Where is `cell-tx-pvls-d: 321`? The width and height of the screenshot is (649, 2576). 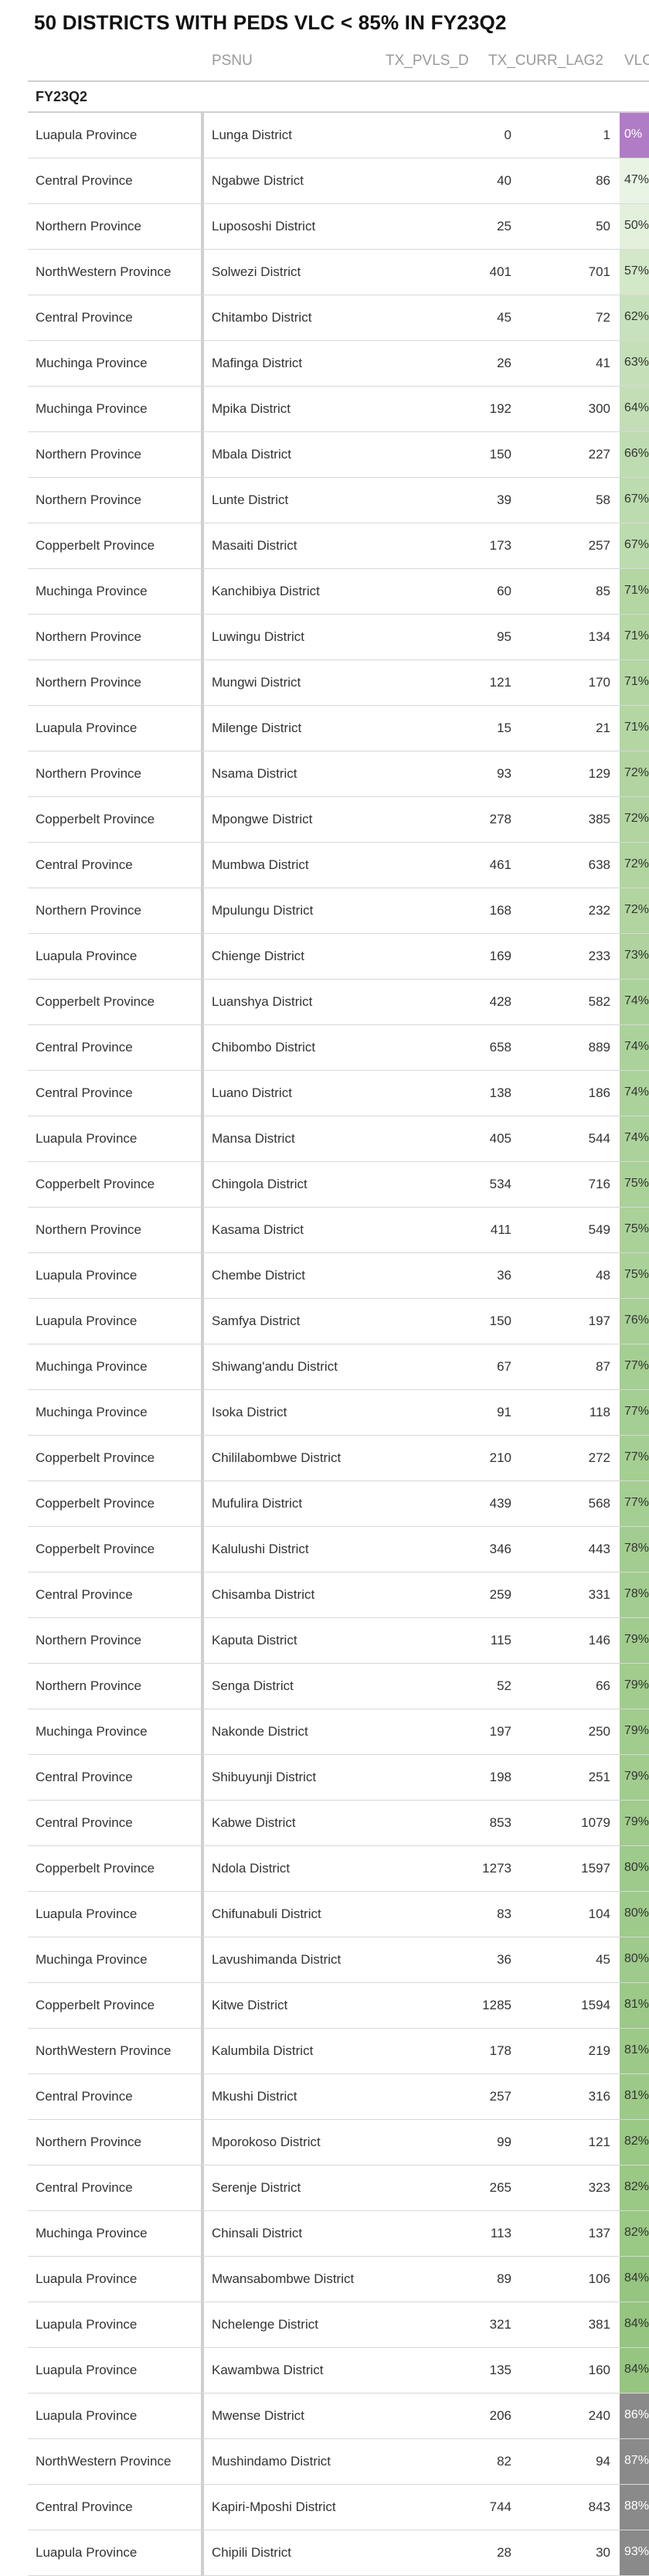 cell-tx-pvls-d: 321 is located at coordinates (500, 2324).